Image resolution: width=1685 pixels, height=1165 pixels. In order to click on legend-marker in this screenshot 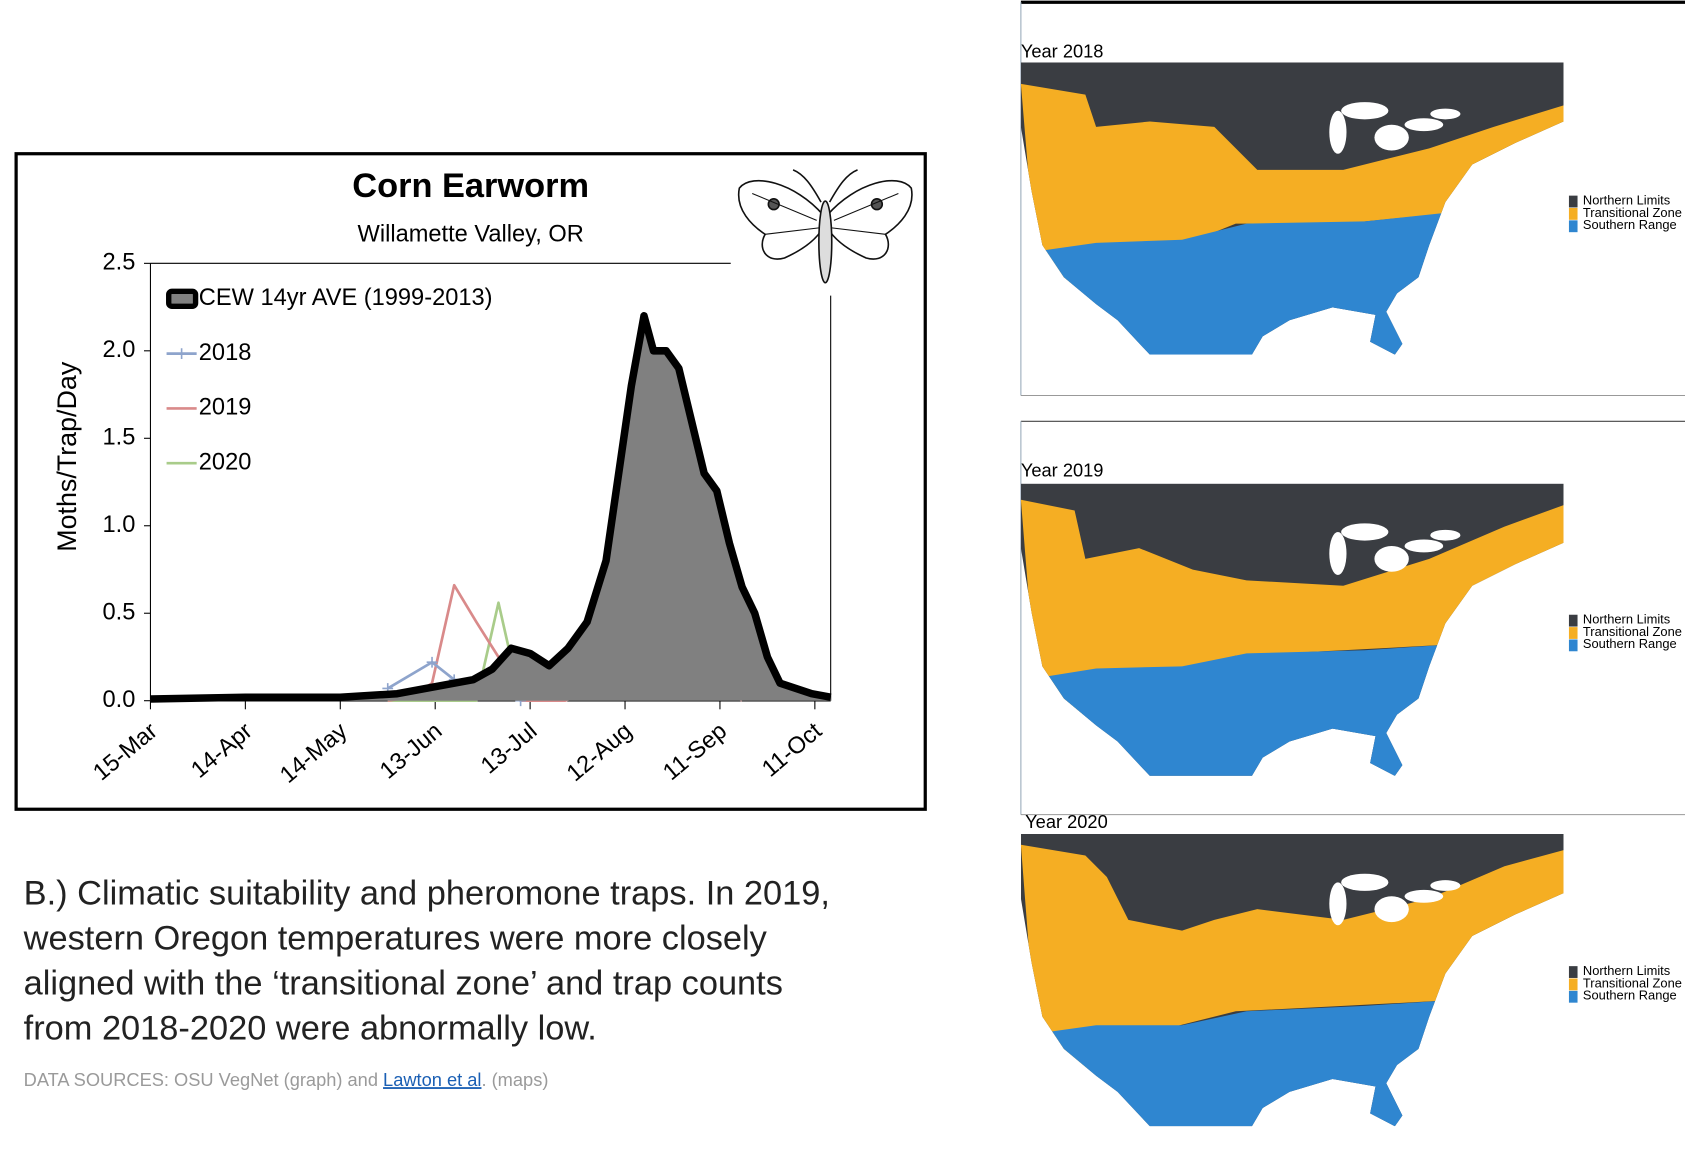, I will do `click(181, 353)`.